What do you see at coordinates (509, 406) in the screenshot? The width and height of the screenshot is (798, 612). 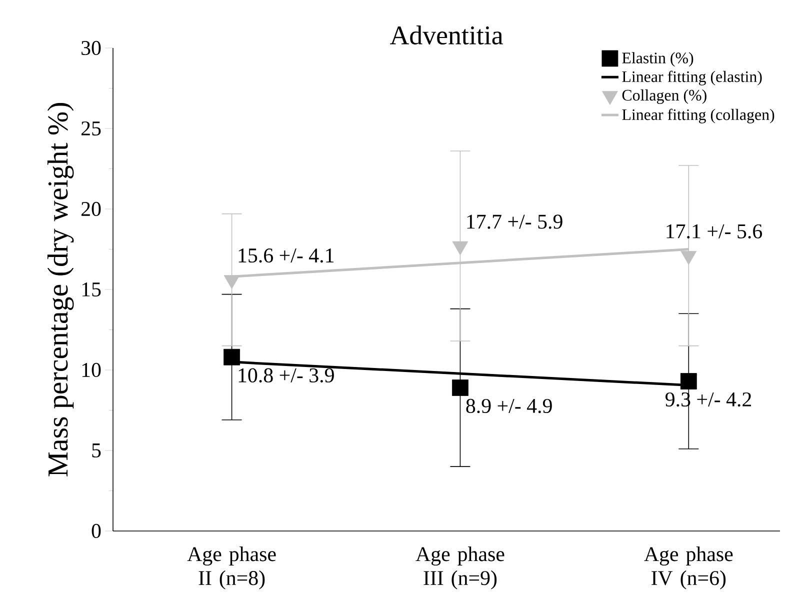 I see `data-label: 8.9 +/- 4.9` at bounding box center [509, 406].